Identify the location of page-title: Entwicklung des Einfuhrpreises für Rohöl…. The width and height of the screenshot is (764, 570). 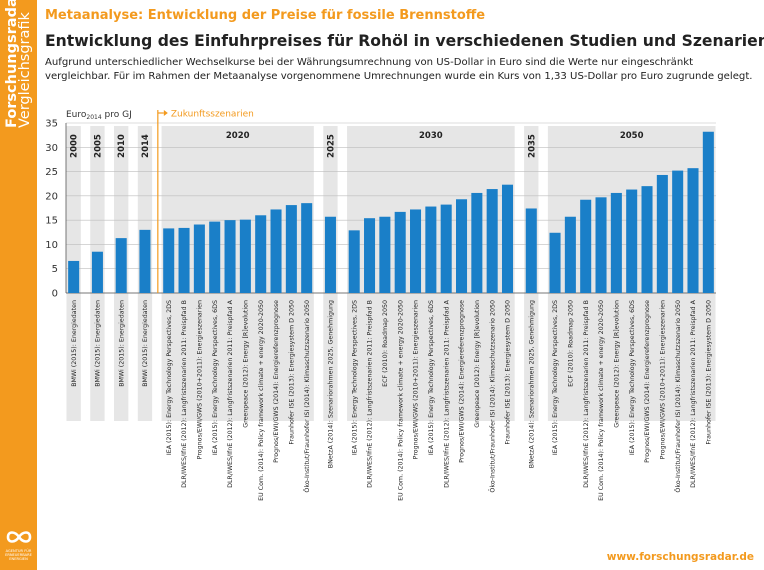
(404, 41).